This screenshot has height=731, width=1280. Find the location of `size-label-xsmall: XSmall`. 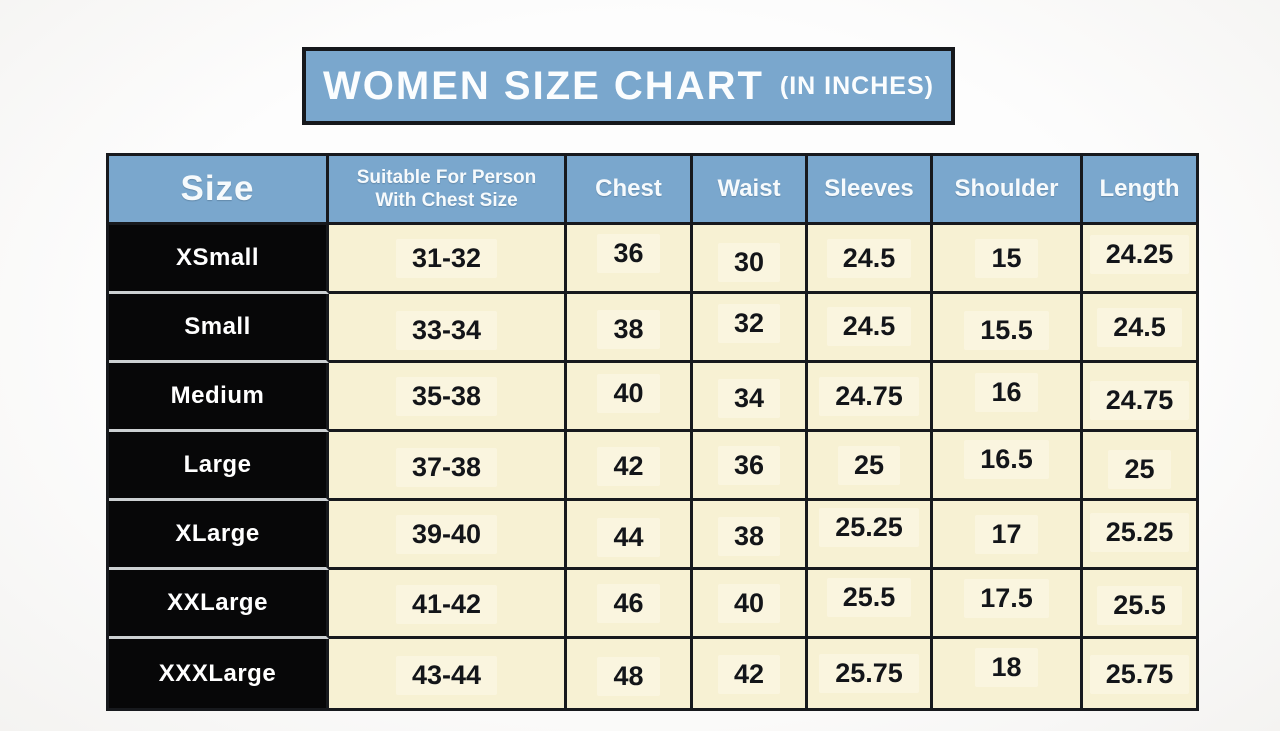

size-label-xsmall: XSmall is located at coordinates (219, 259).